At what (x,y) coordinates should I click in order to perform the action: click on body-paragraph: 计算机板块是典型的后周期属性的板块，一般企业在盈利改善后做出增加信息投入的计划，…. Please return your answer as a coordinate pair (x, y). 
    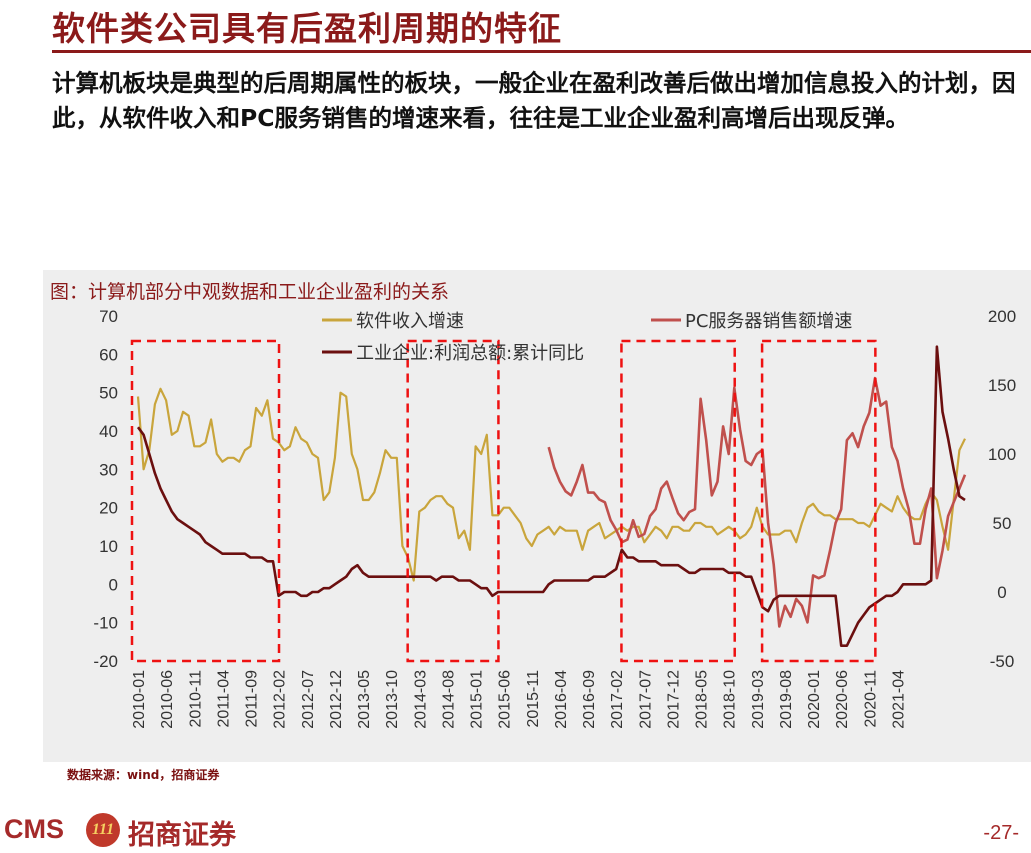
    Looking at the image, I should click on (534, 100).